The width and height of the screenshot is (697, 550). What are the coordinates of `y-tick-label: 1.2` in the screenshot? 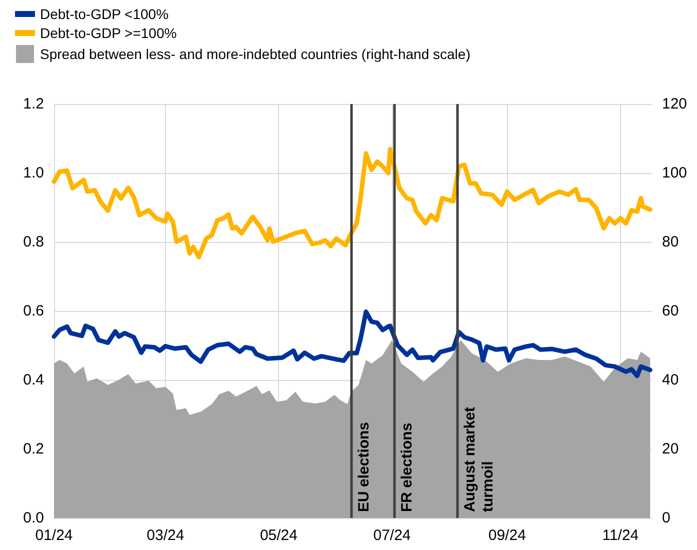 It's located at (33, 104).